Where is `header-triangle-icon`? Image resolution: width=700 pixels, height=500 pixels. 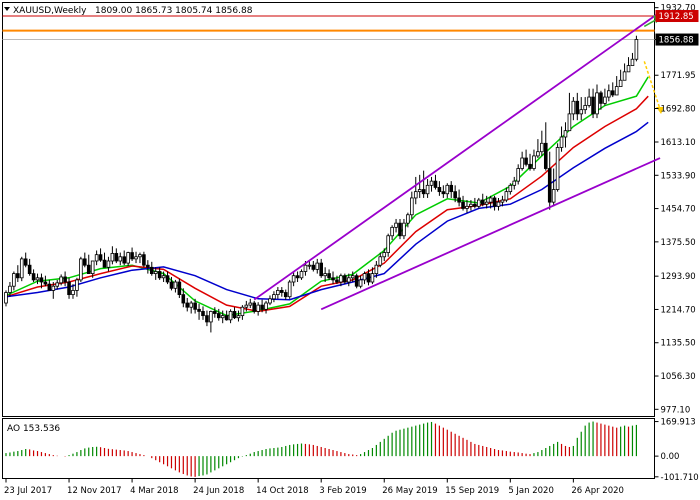
header-triangle-icon is located at coordinates (7, 9).